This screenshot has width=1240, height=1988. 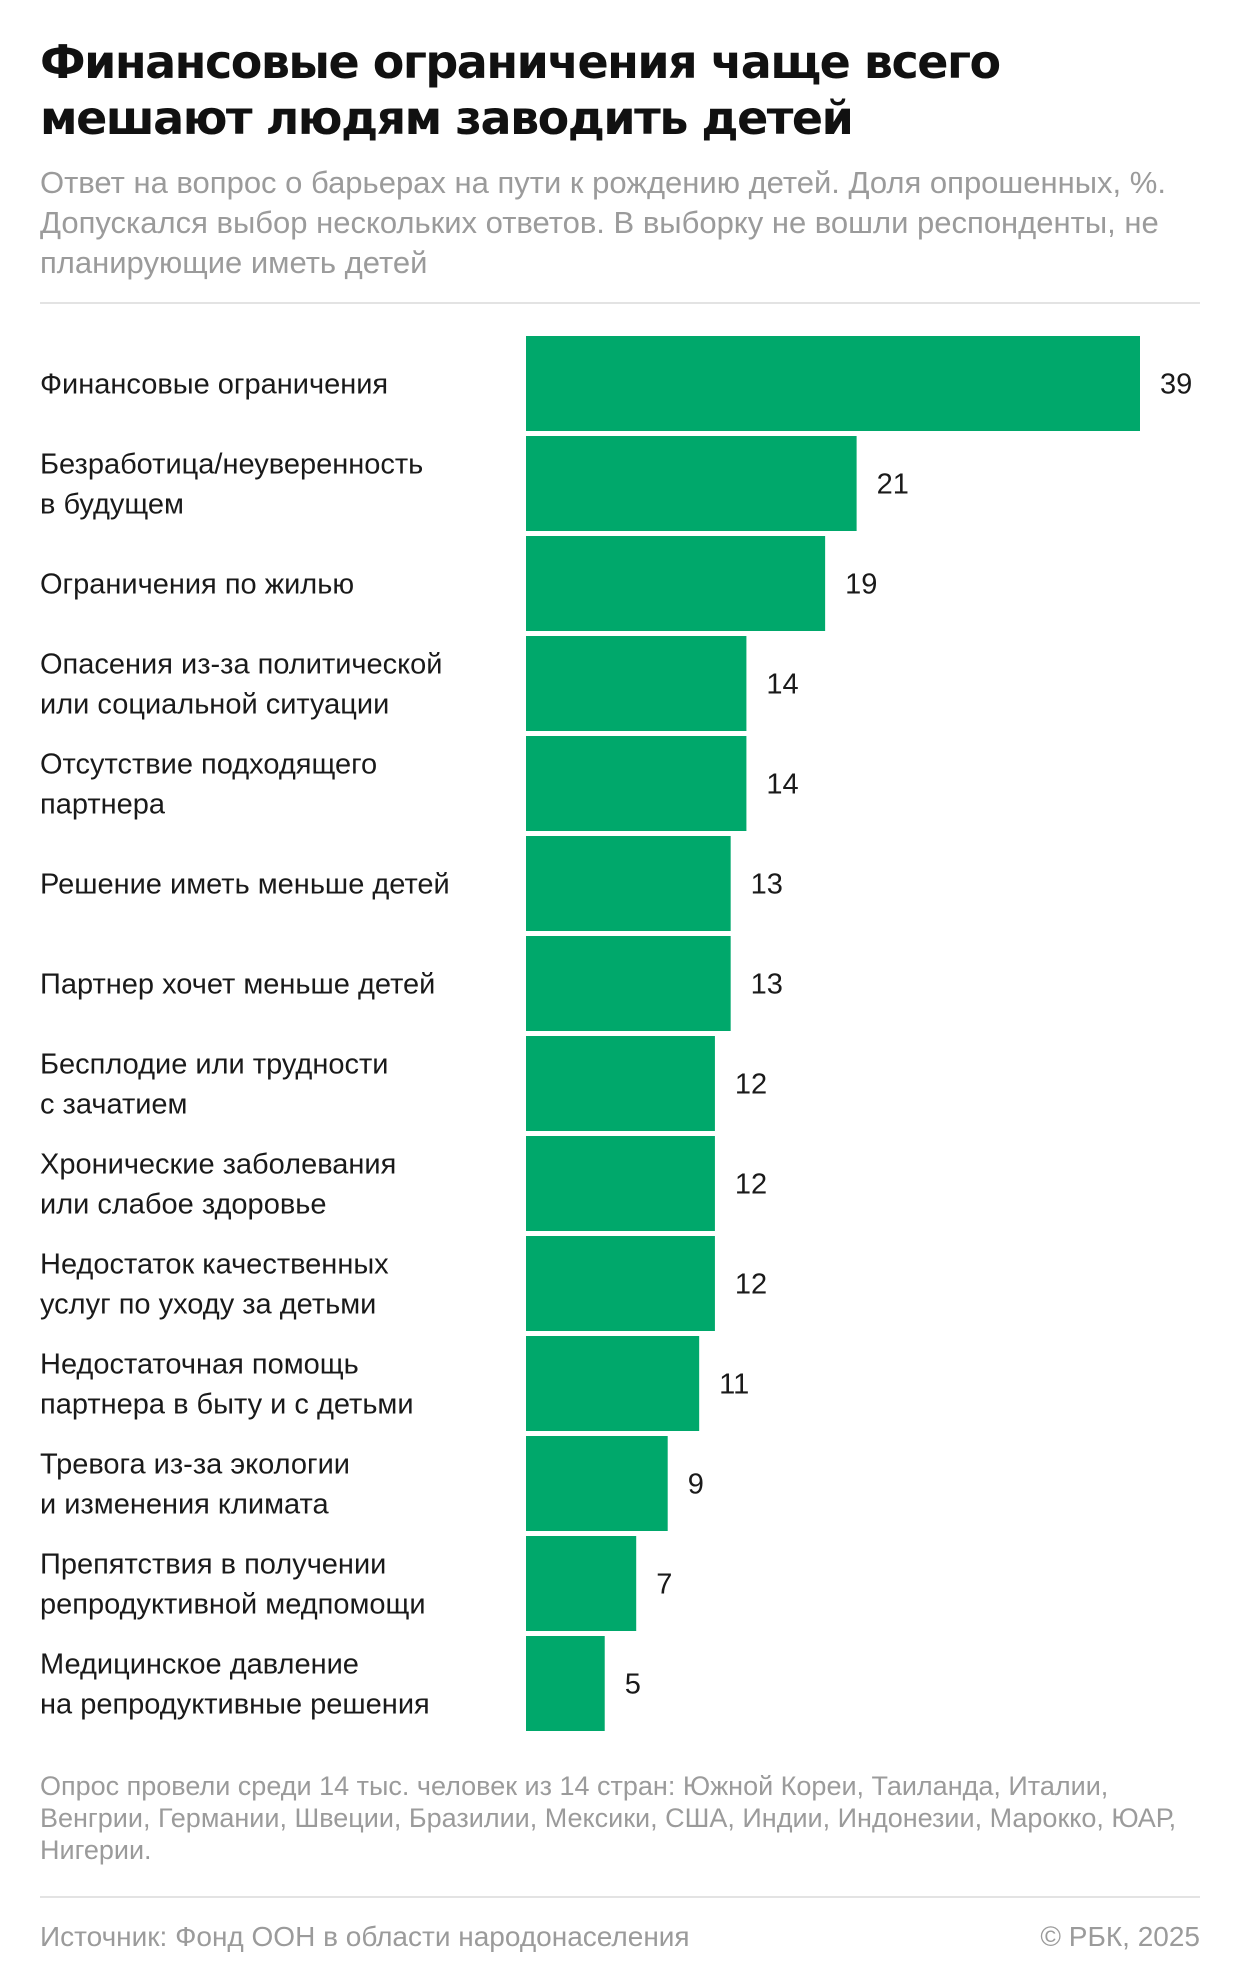 What do you see at coordinates (235, 1705) in the screenshot?
I see `category-label-14-line-2: на репродуктивные решения` at bounding box center [235, 1705].